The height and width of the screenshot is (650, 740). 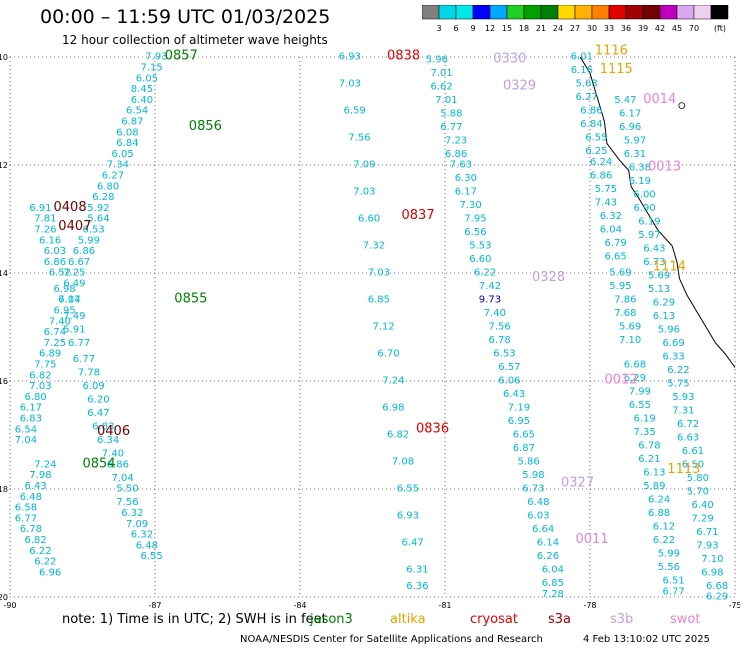 I want to click on wave-height-value: 7.42, so click(x=490, y=286).